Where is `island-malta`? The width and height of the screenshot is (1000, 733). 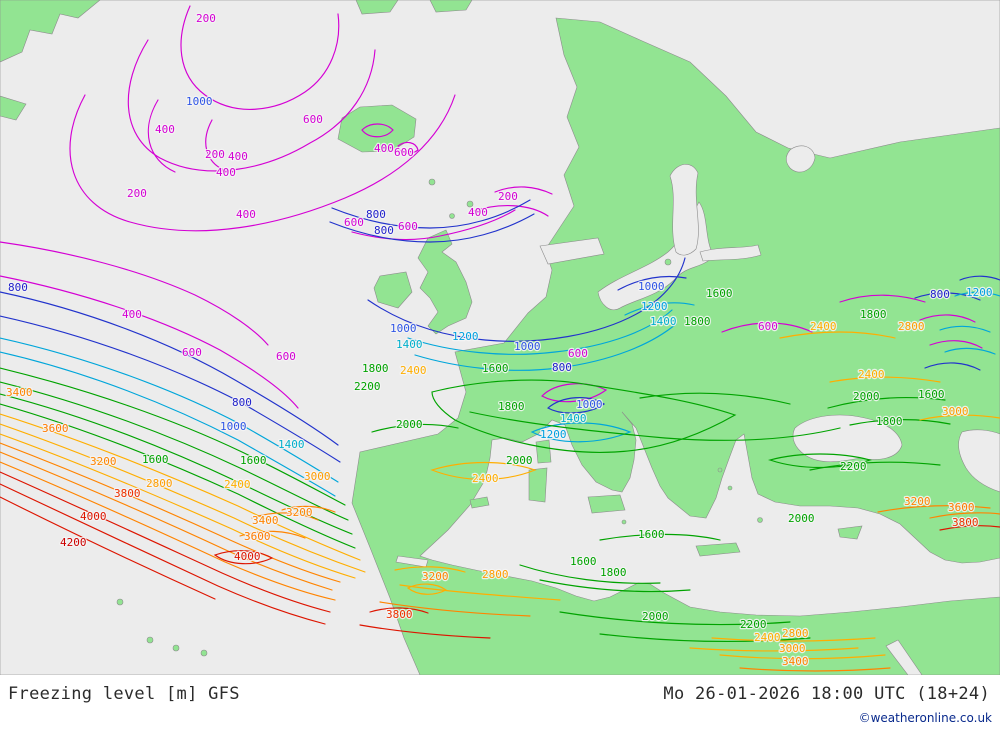
island-malta is located at coordinates (624, 522).